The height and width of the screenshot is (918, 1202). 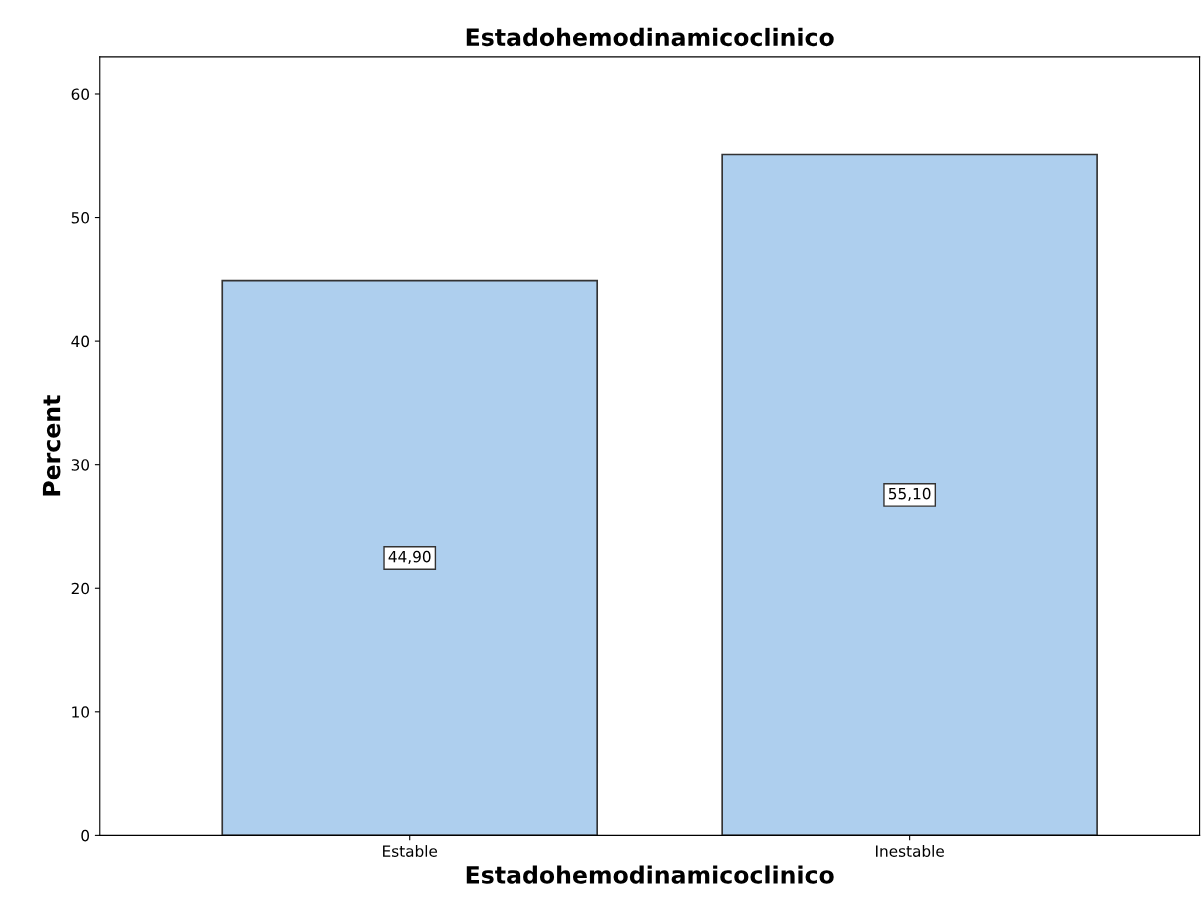 What do you see at coordinates (910, 851) in the screenshot?
I see `x-tick-label: Inestable` at bounding box center [910, 851].